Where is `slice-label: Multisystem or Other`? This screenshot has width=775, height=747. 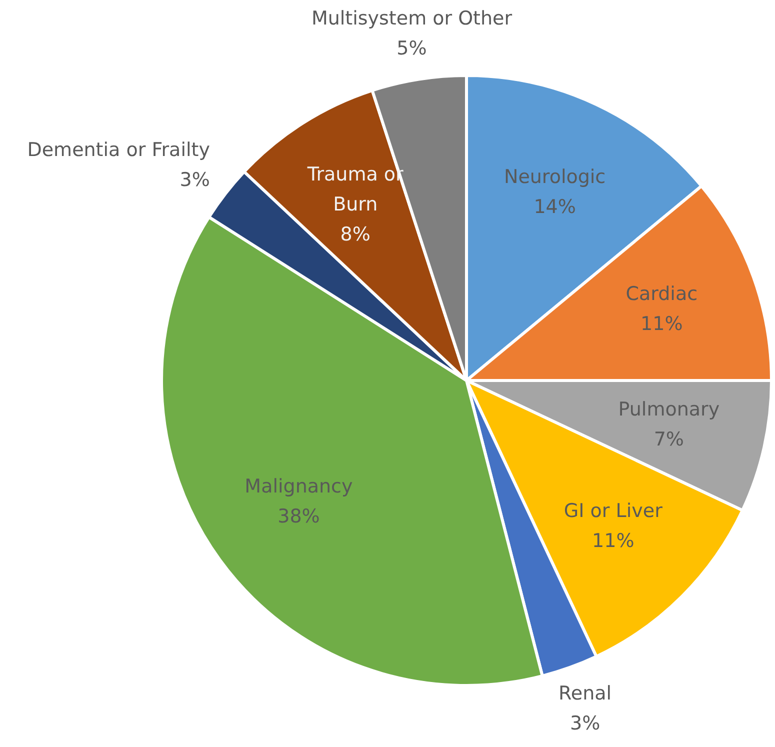
slice-label: Multisystem or Other is located at coordinates (411, 19).